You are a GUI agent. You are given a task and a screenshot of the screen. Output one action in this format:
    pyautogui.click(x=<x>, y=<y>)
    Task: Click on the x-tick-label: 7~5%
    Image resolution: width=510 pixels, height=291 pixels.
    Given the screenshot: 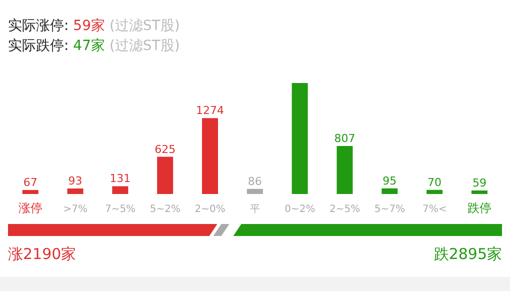 What is the action you would take?
    pyautogui.click(x=120, y=209)
    